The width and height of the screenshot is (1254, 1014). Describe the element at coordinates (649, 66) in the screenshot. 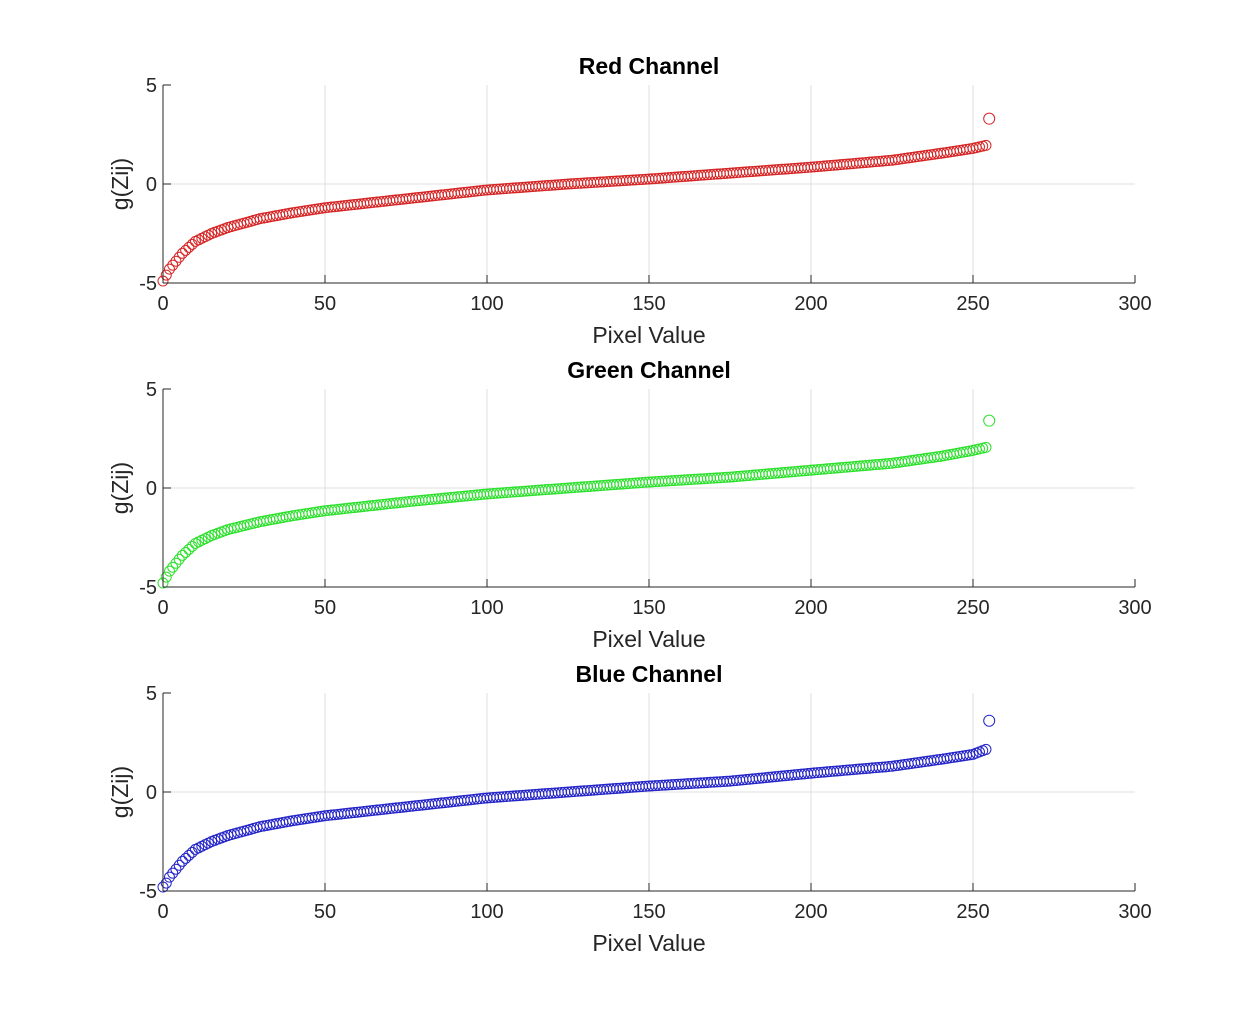

I see `chart-title: Red Channel` at that location.